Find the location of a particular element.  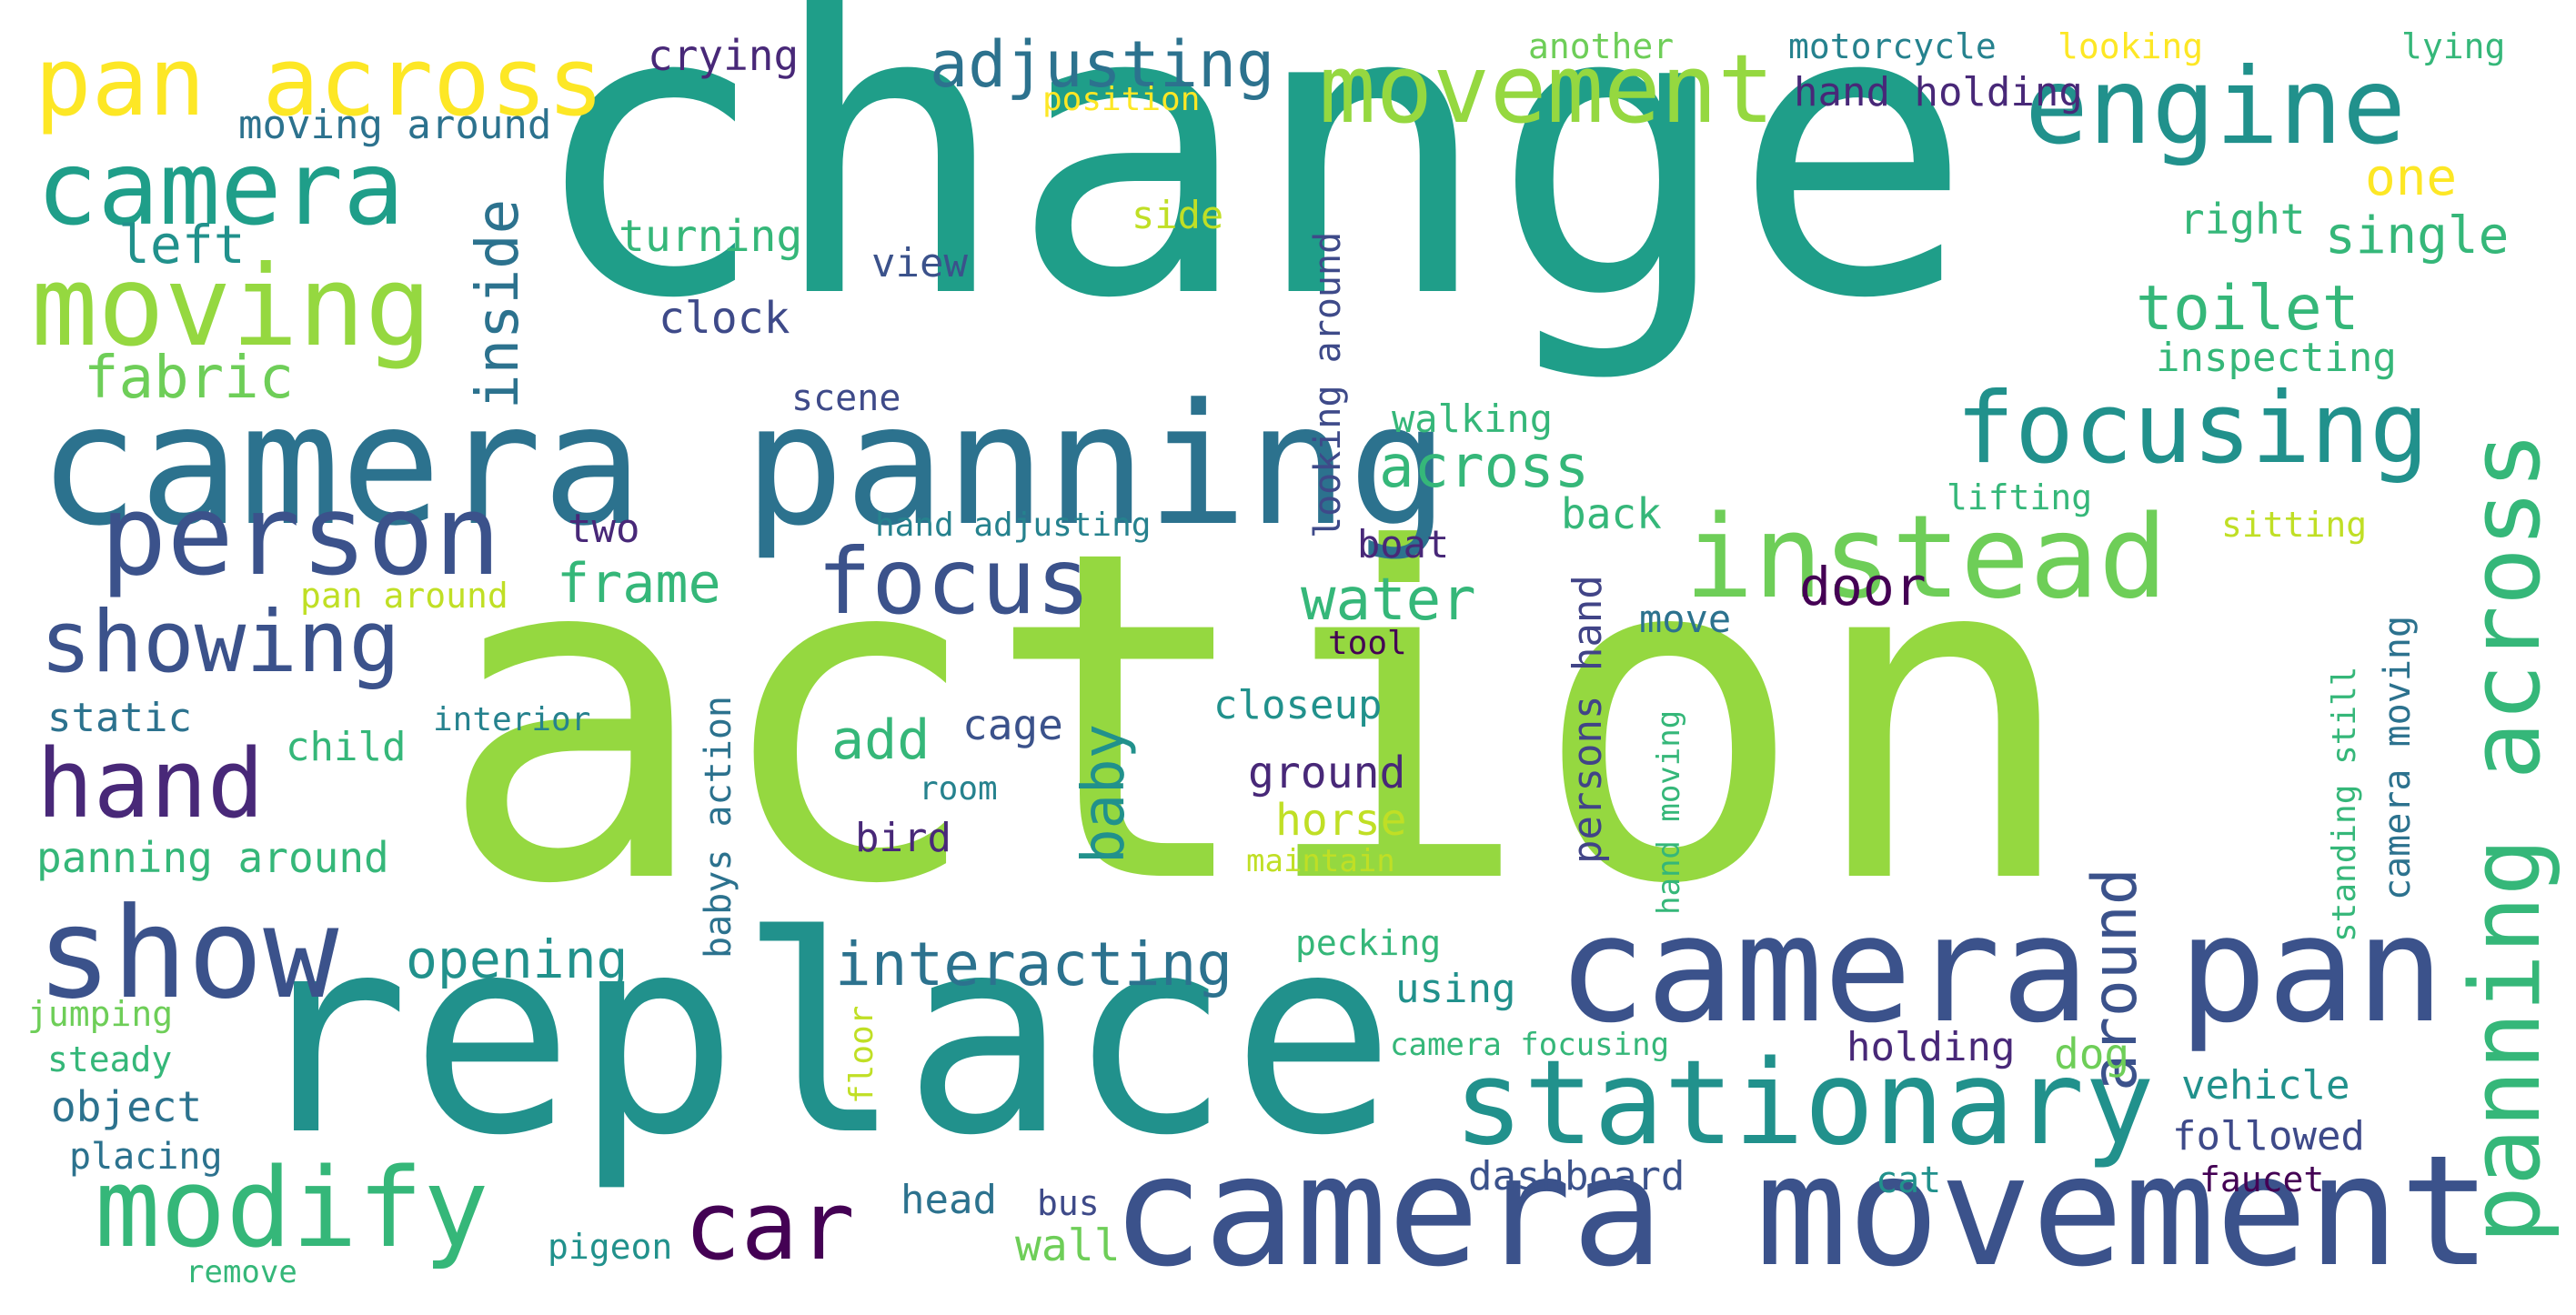

word-modify: modify is located at coordinates (292, 1209).